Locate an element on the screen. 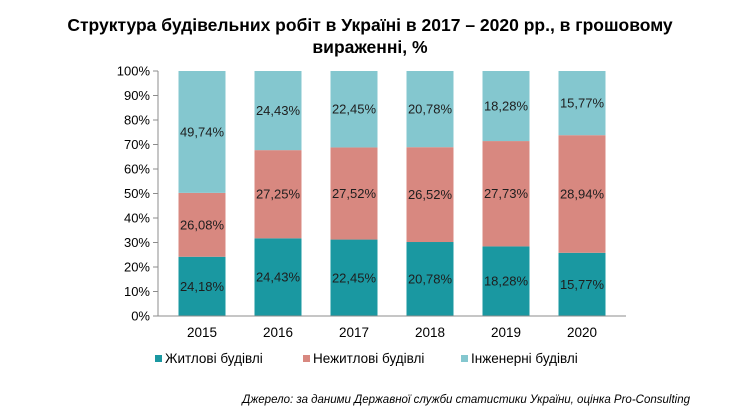 Image resolution: width=734 pixels, height=418 pixels. y-tick-label: 90% is located at coordinates (137, 95).